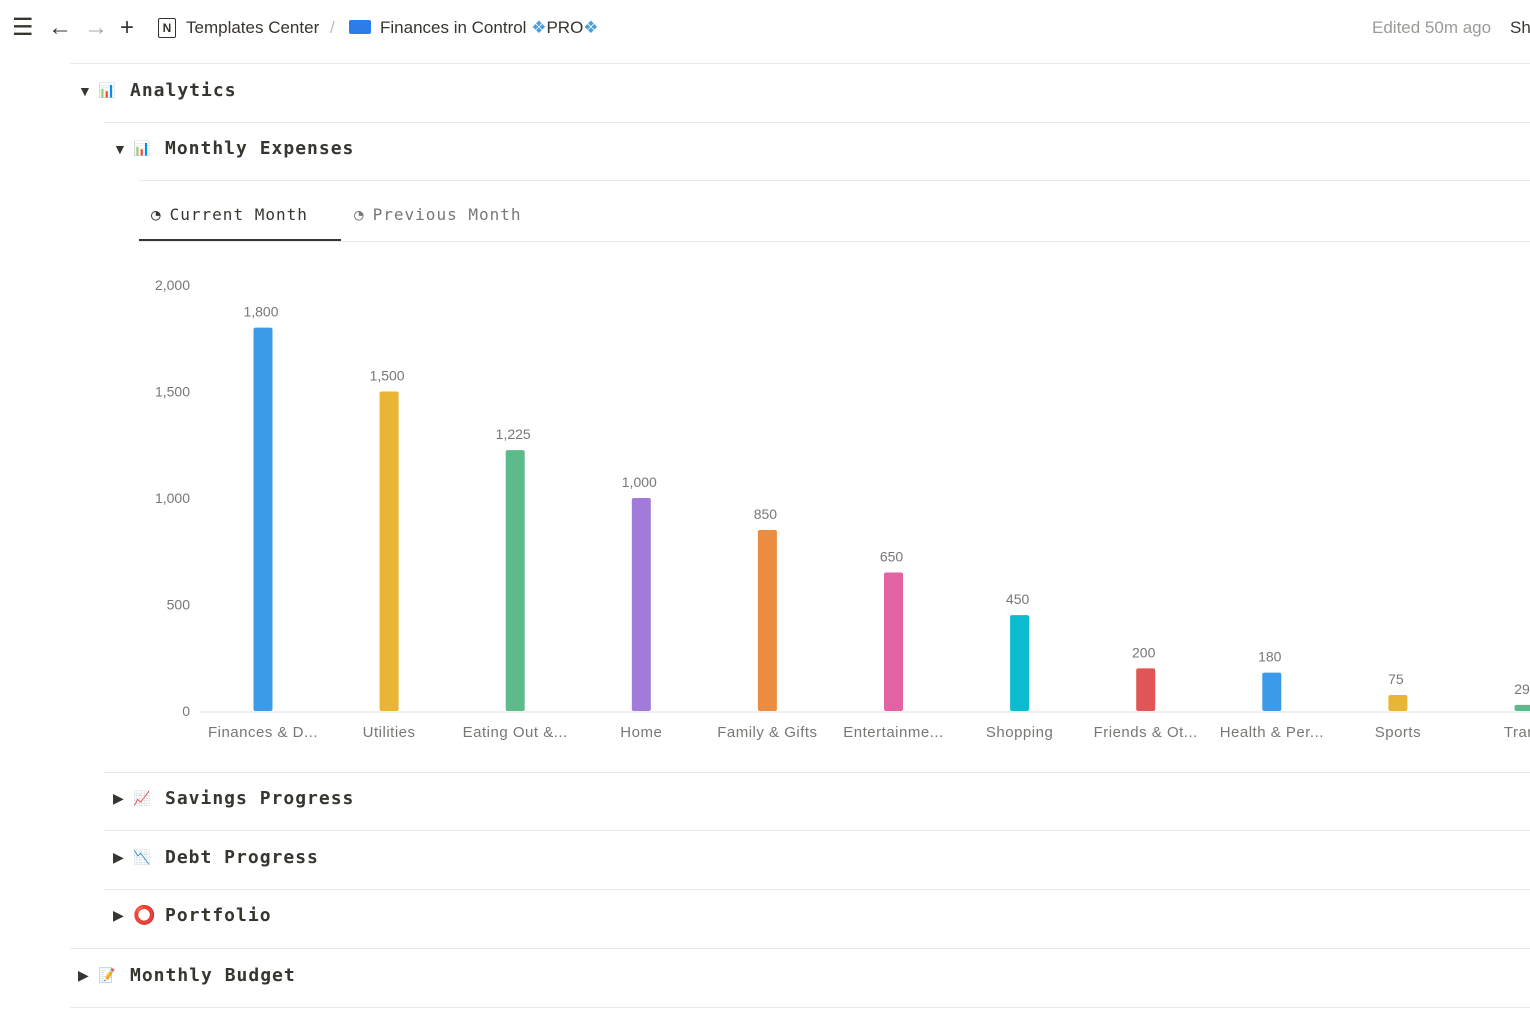 Image resolution: width=1530 pixels, height=1020 pixels. I want to click on x-tick-label: Utilities, so click(389, 732).